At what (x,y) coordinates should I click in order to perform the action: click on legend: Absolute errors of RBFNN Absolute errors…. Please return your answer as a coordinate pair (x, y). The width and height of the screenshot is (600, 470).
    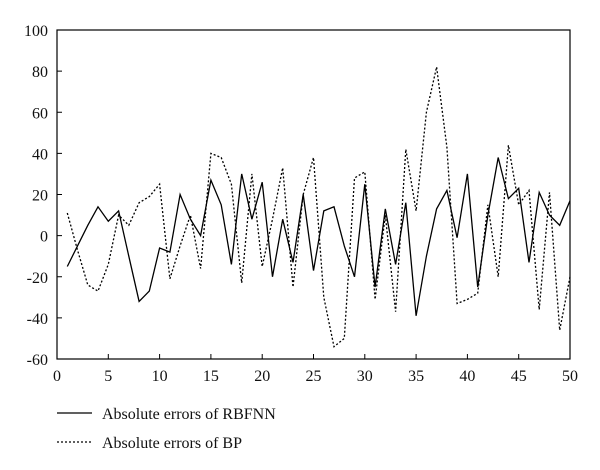
    Looking at the image, I should click on (166, 429).